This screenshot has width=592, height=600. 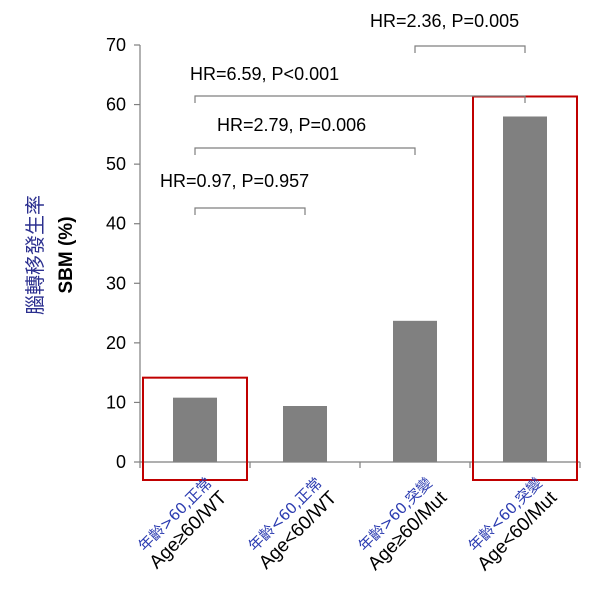 What do you see at coordinates (35, 255) in the screenshot?
I see `y-axis-label-chinese: 腦轉移發生率` at bounding box center [35, 255].